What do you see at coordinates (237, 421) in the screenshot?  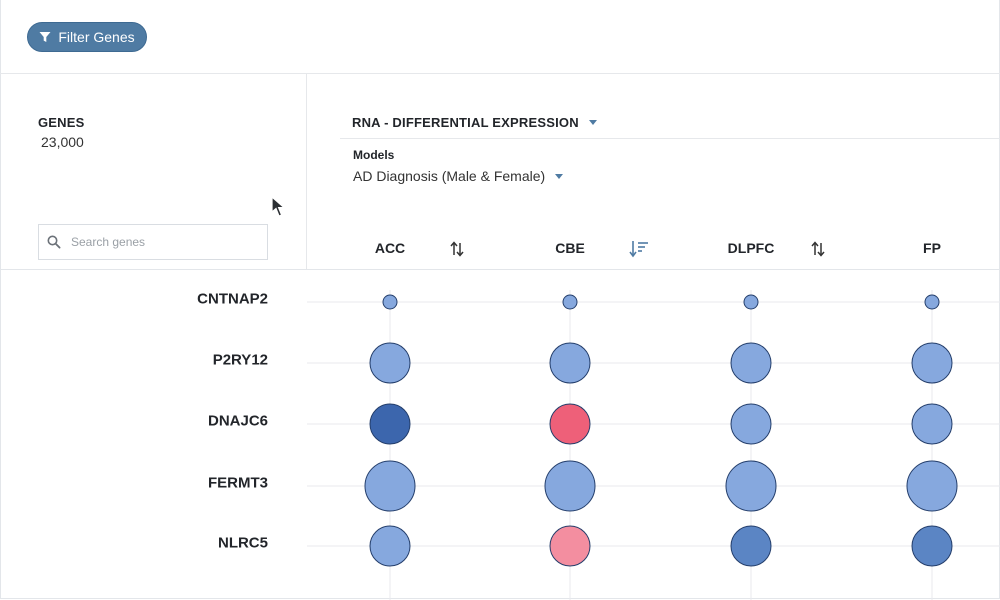 I see `gene-label-dnajc6: DNAJC6` at bounding box center [237, 421].